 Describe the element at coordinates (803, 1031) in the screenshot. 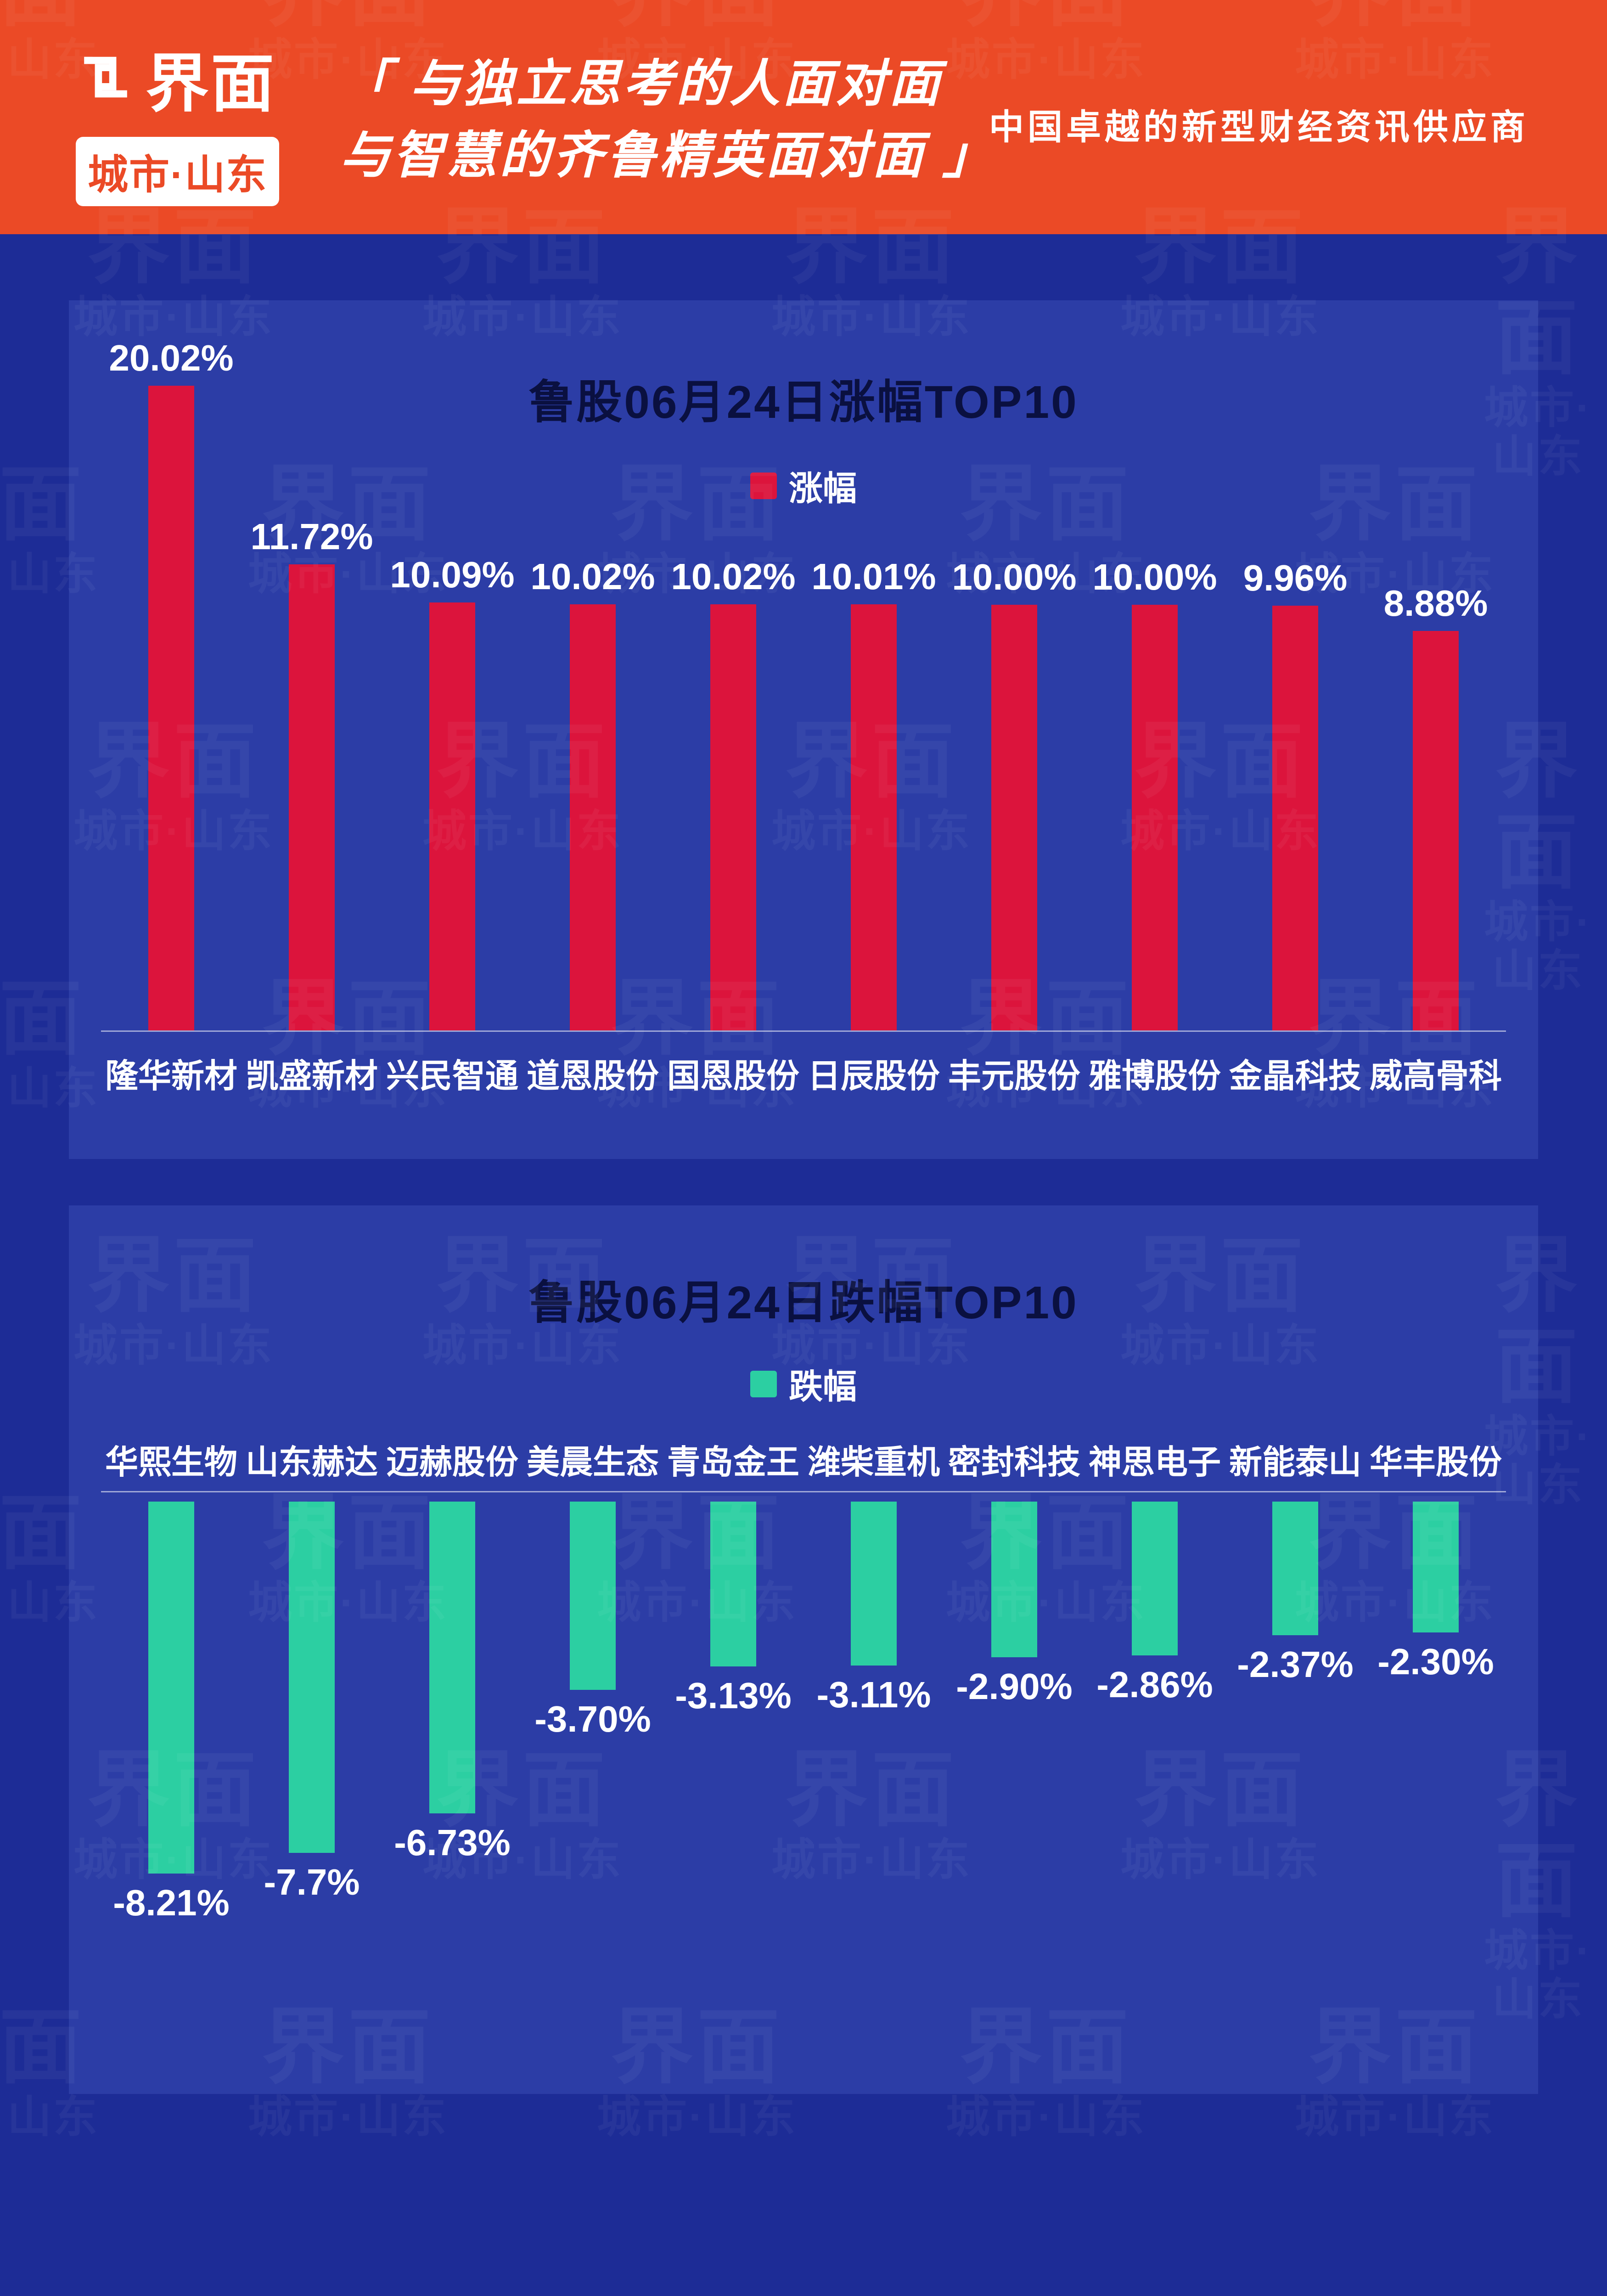

I see `gain-axis-baseline` at that location.